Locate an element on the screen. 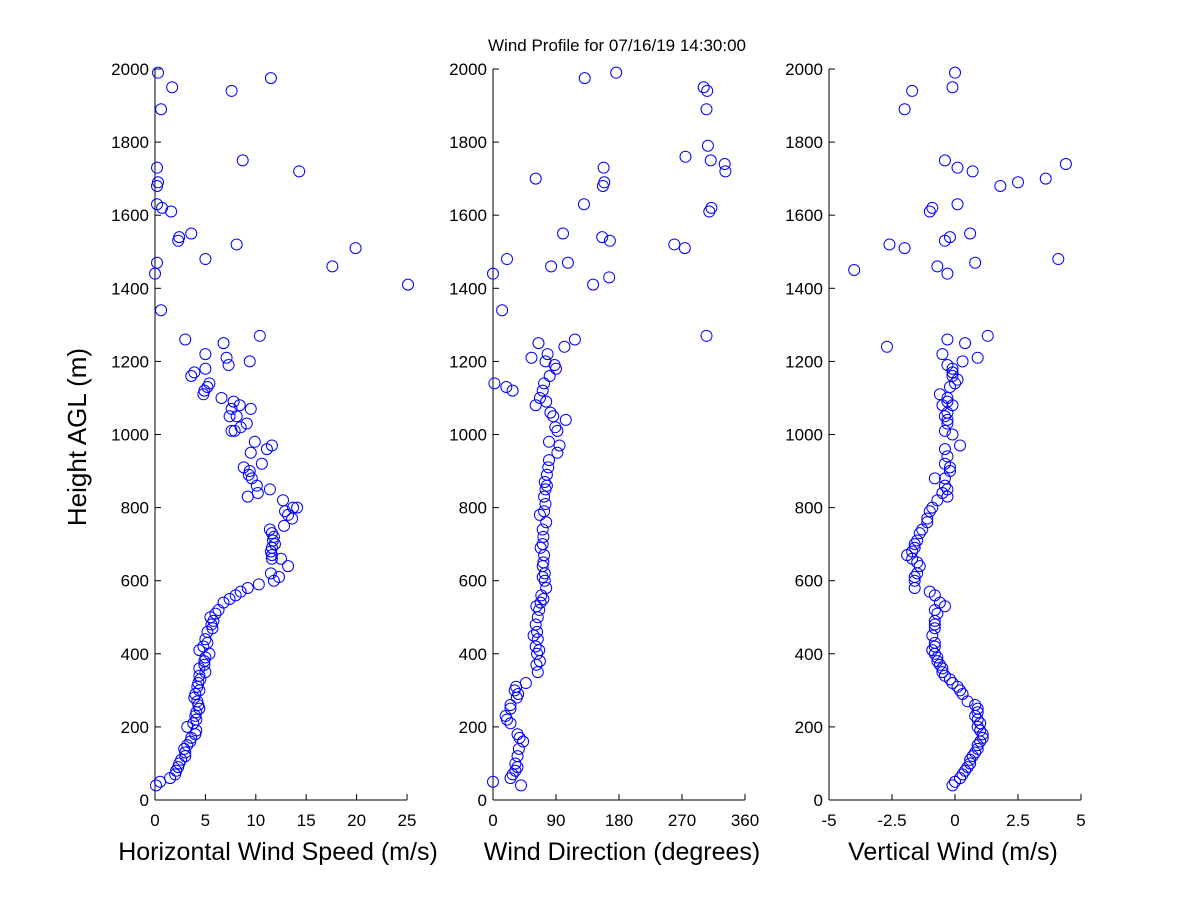 Image resolution: width=1200 pixels, height=900 pixels. x-tick-label: 25 is located at coordinates (407, 820).